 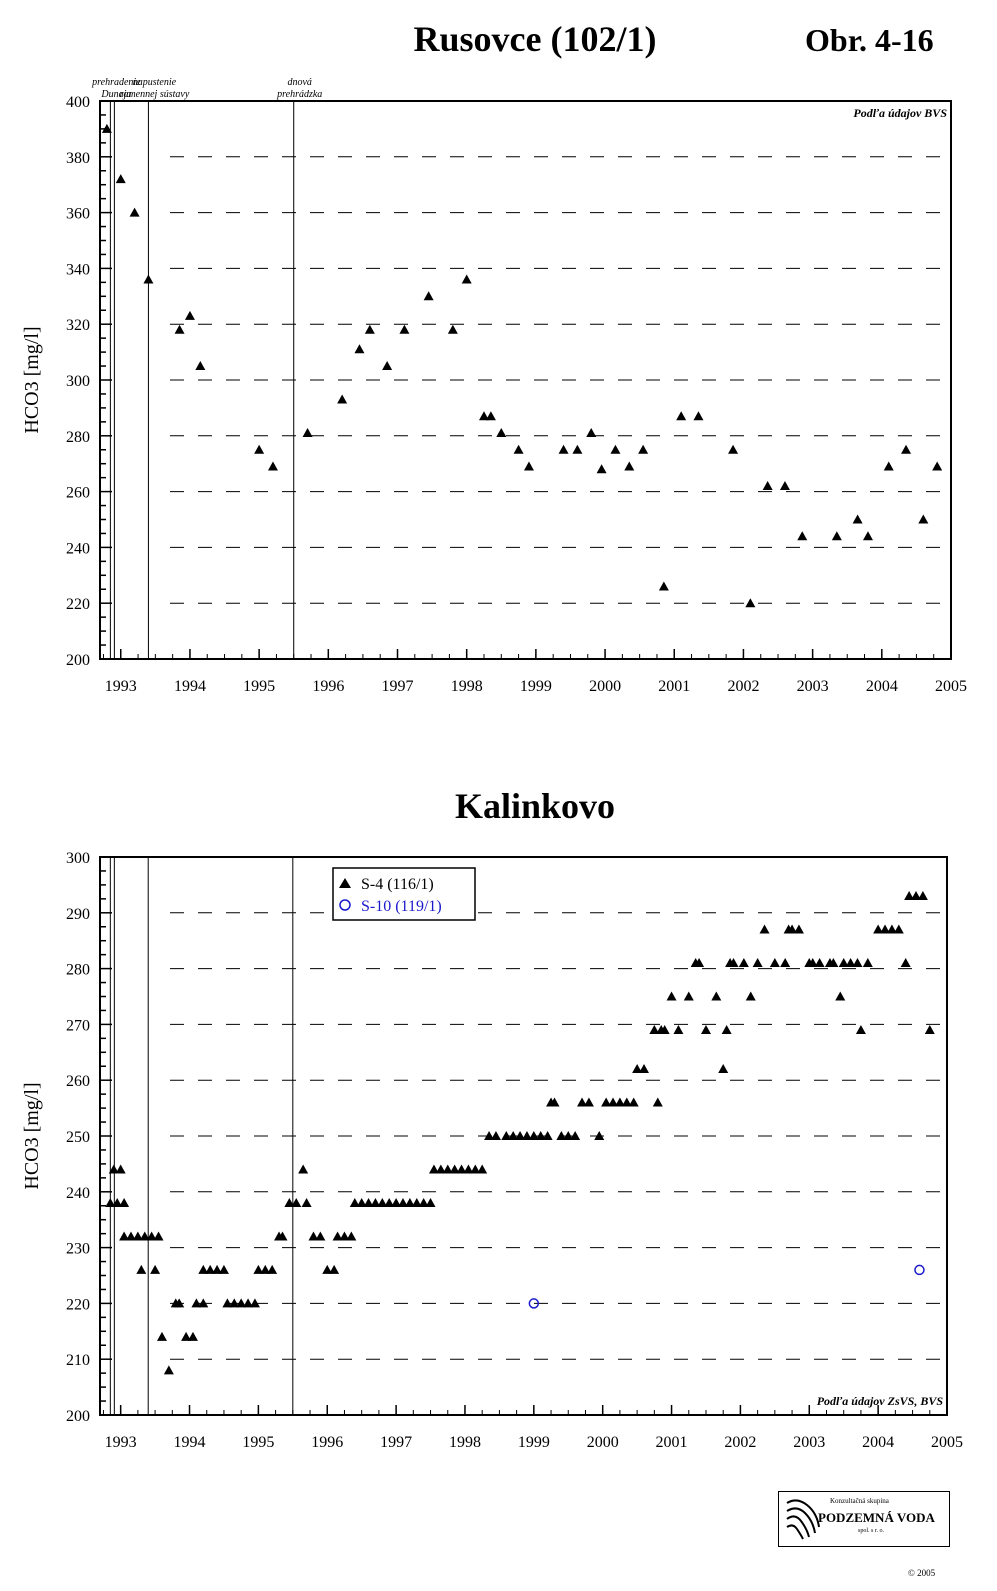 What do you see at coordinates (922, 1573) in the screenshot?
I see `copyright: © 2005` at bounding box center [922, 1573].